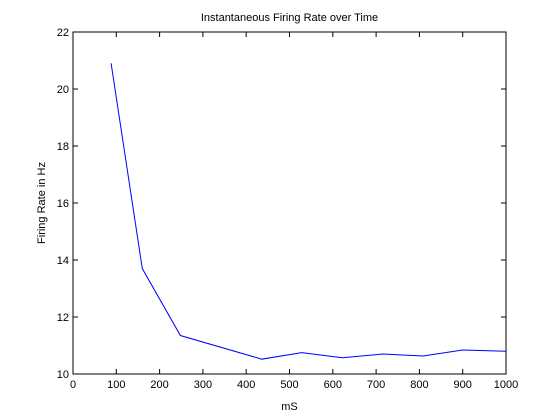  What do you see at coordinates (63, 204) in the screenshot?
I see `y-tick-label: 16` at bounding box center [63, 204].